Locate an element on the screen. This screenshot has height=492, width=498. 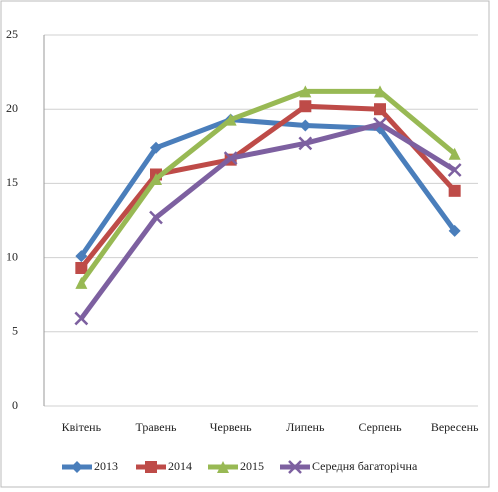
x-tick-label: Травень is located at coordinates (156, 427).